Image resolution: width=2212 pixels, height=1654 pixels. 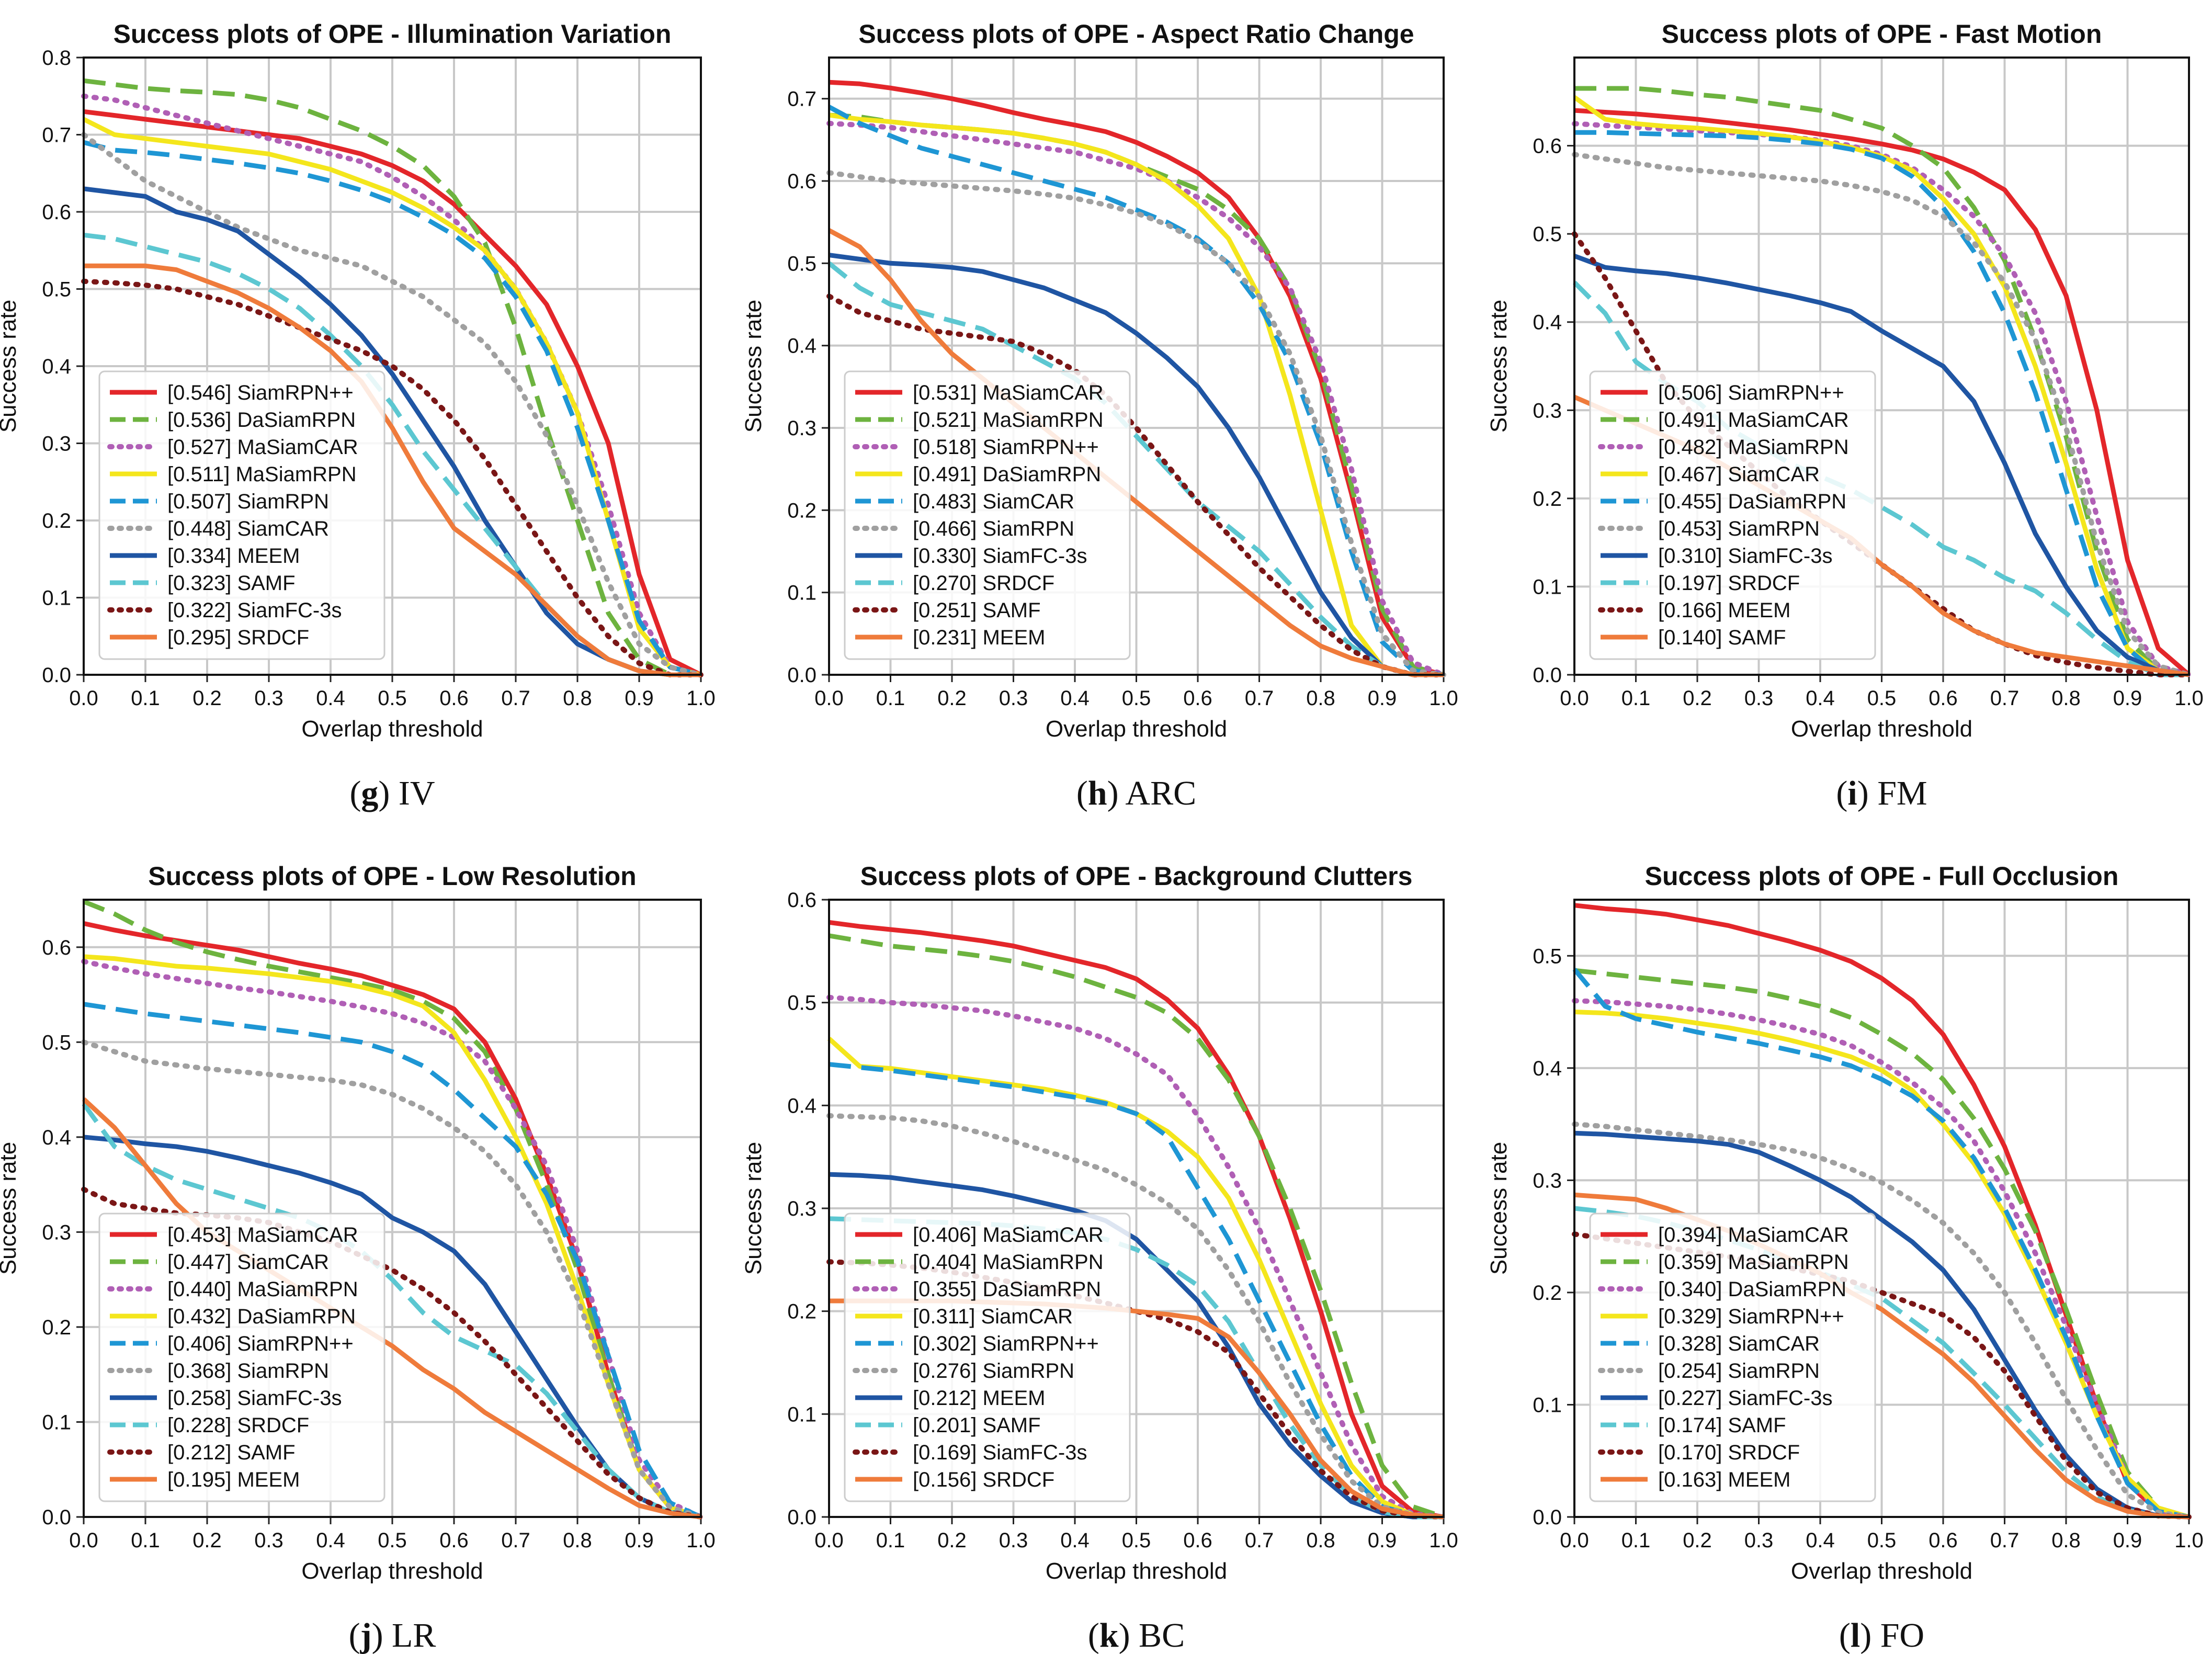 What do you see at coordinates (1753, 420) in the screenshot?
I see `legend-entry: [0.491] MaSiamCAR` at bounding box center [1753, 420].